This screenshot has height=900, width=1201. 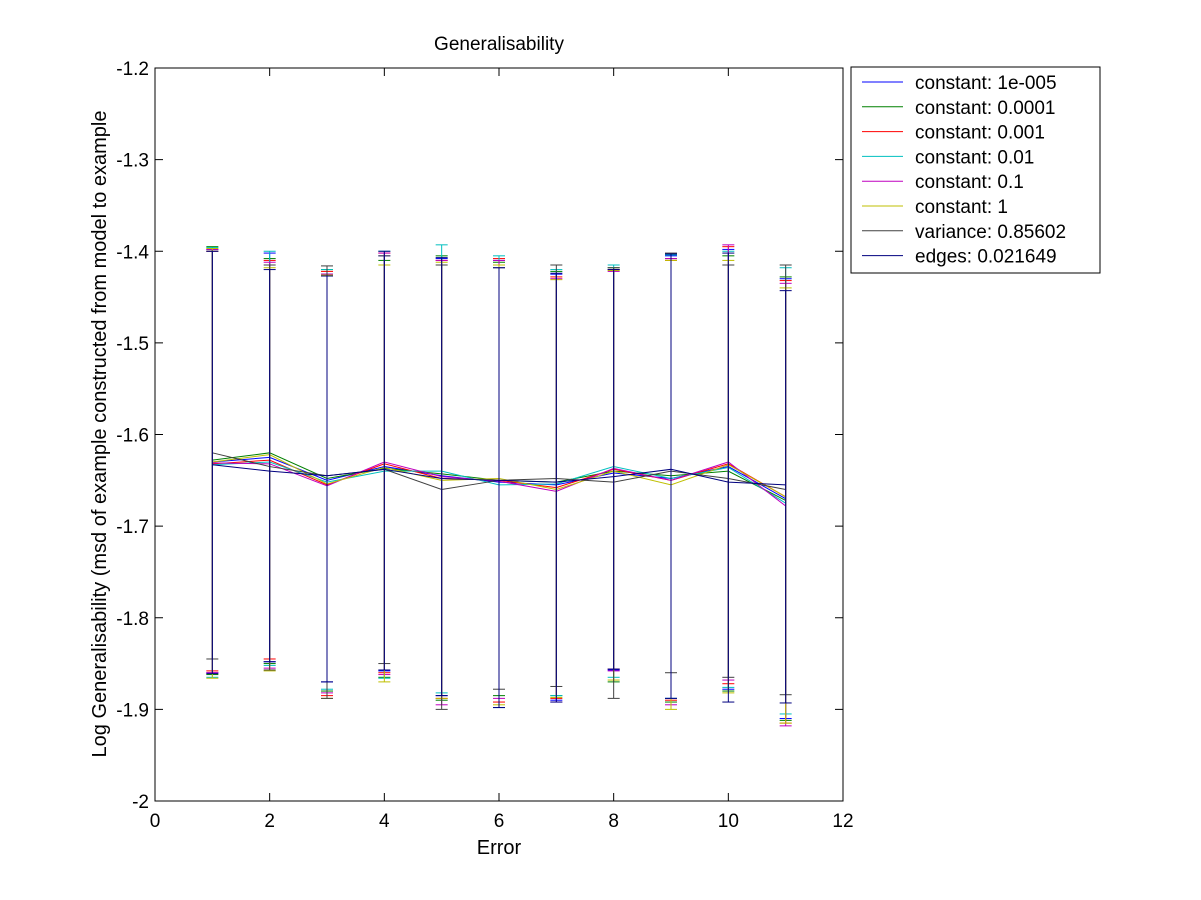 I want to click on x-tick-label: 10, so click(x=728, y=821).